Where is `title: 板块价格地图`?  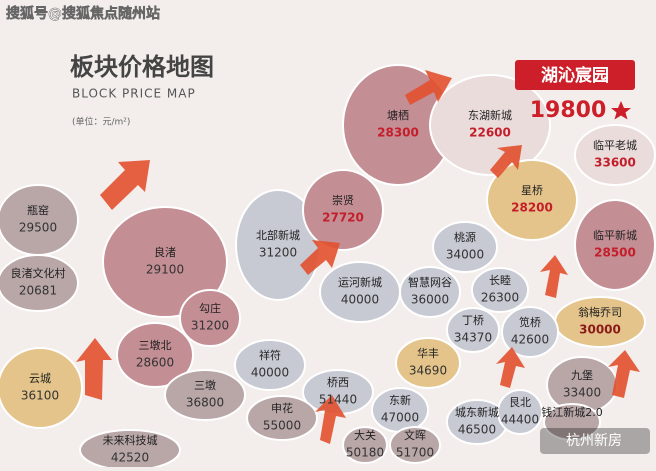 title: 板块价格地图 is located at coordinates (142, 67).